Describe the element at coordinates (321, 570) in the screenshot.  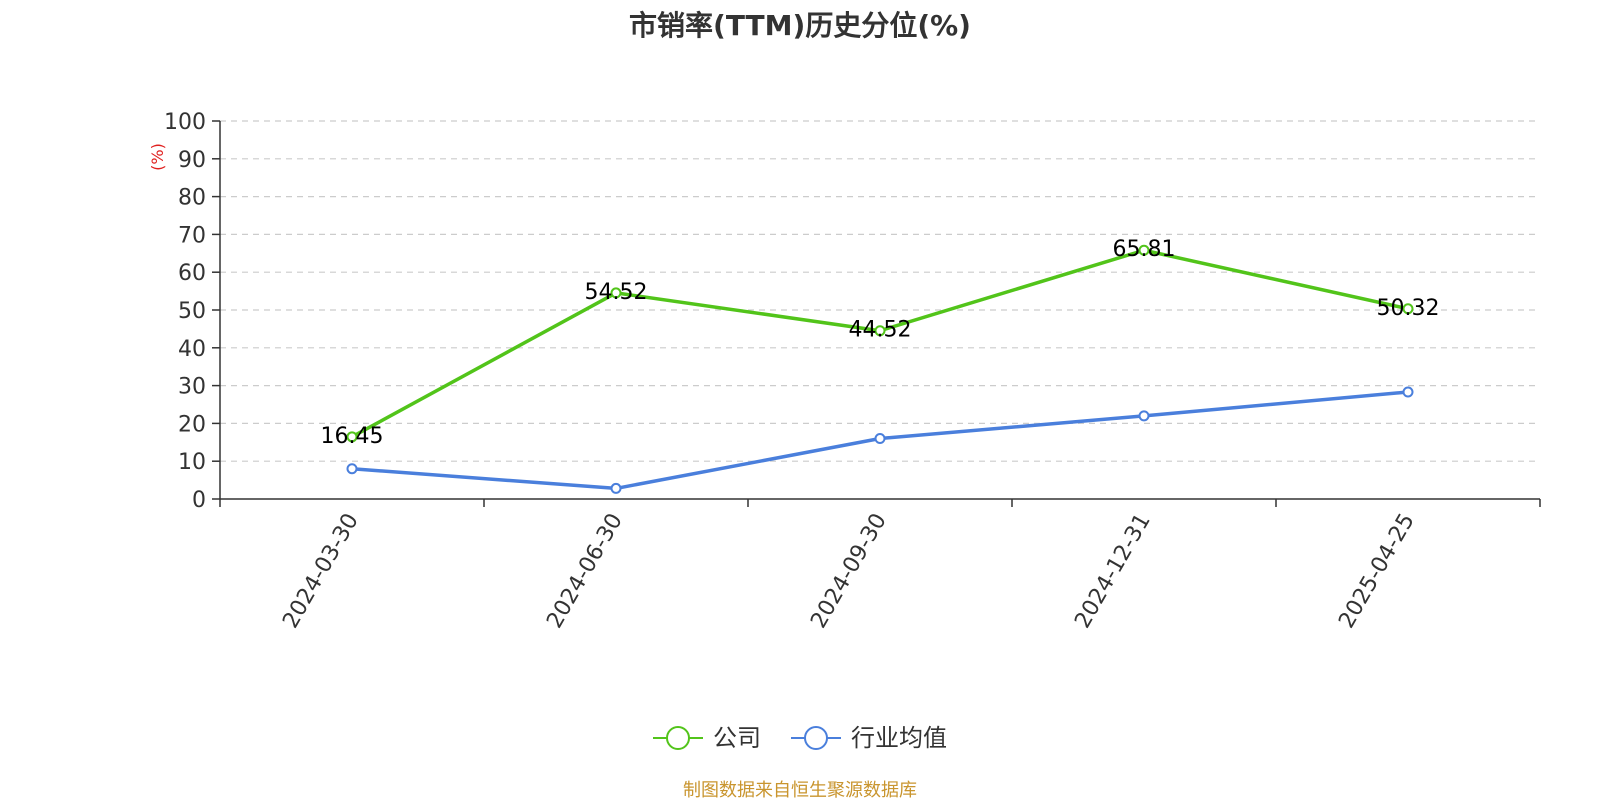
I see `x-tick-label: 2024-03-30` at that location.